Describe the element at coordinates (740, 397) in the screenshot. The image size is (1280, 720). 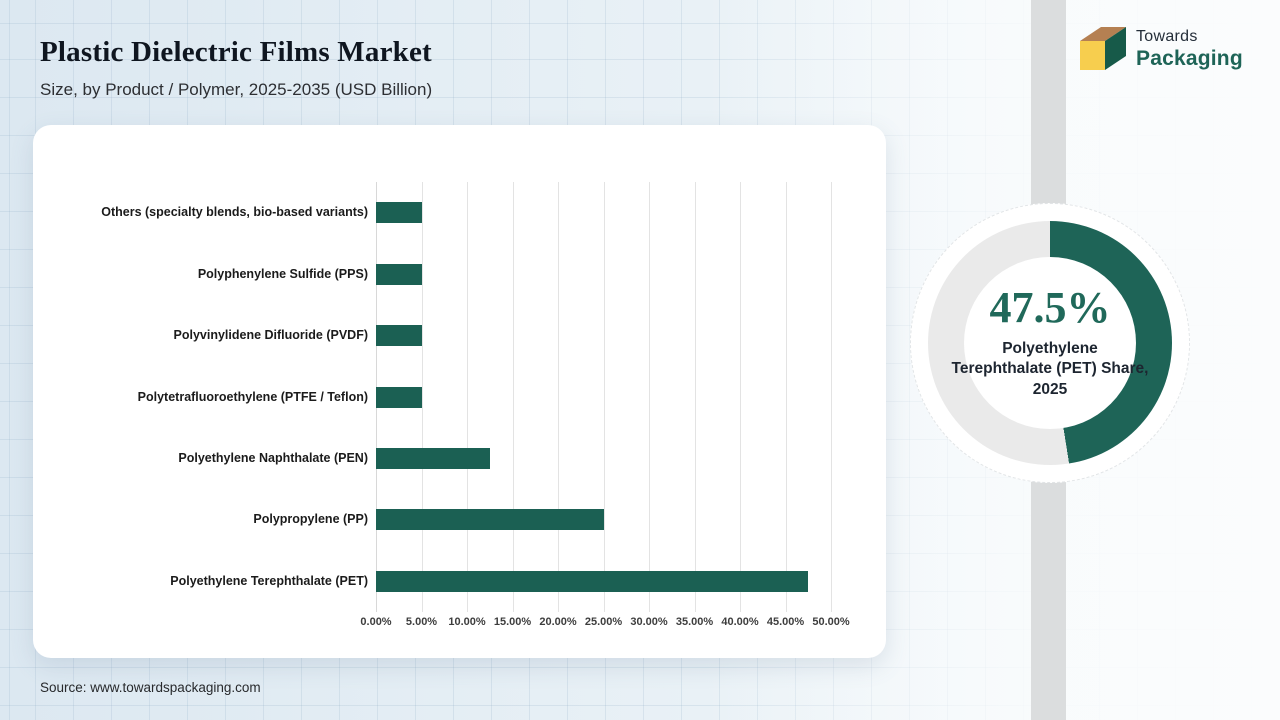
I see `gridline-40.00%` at that location.